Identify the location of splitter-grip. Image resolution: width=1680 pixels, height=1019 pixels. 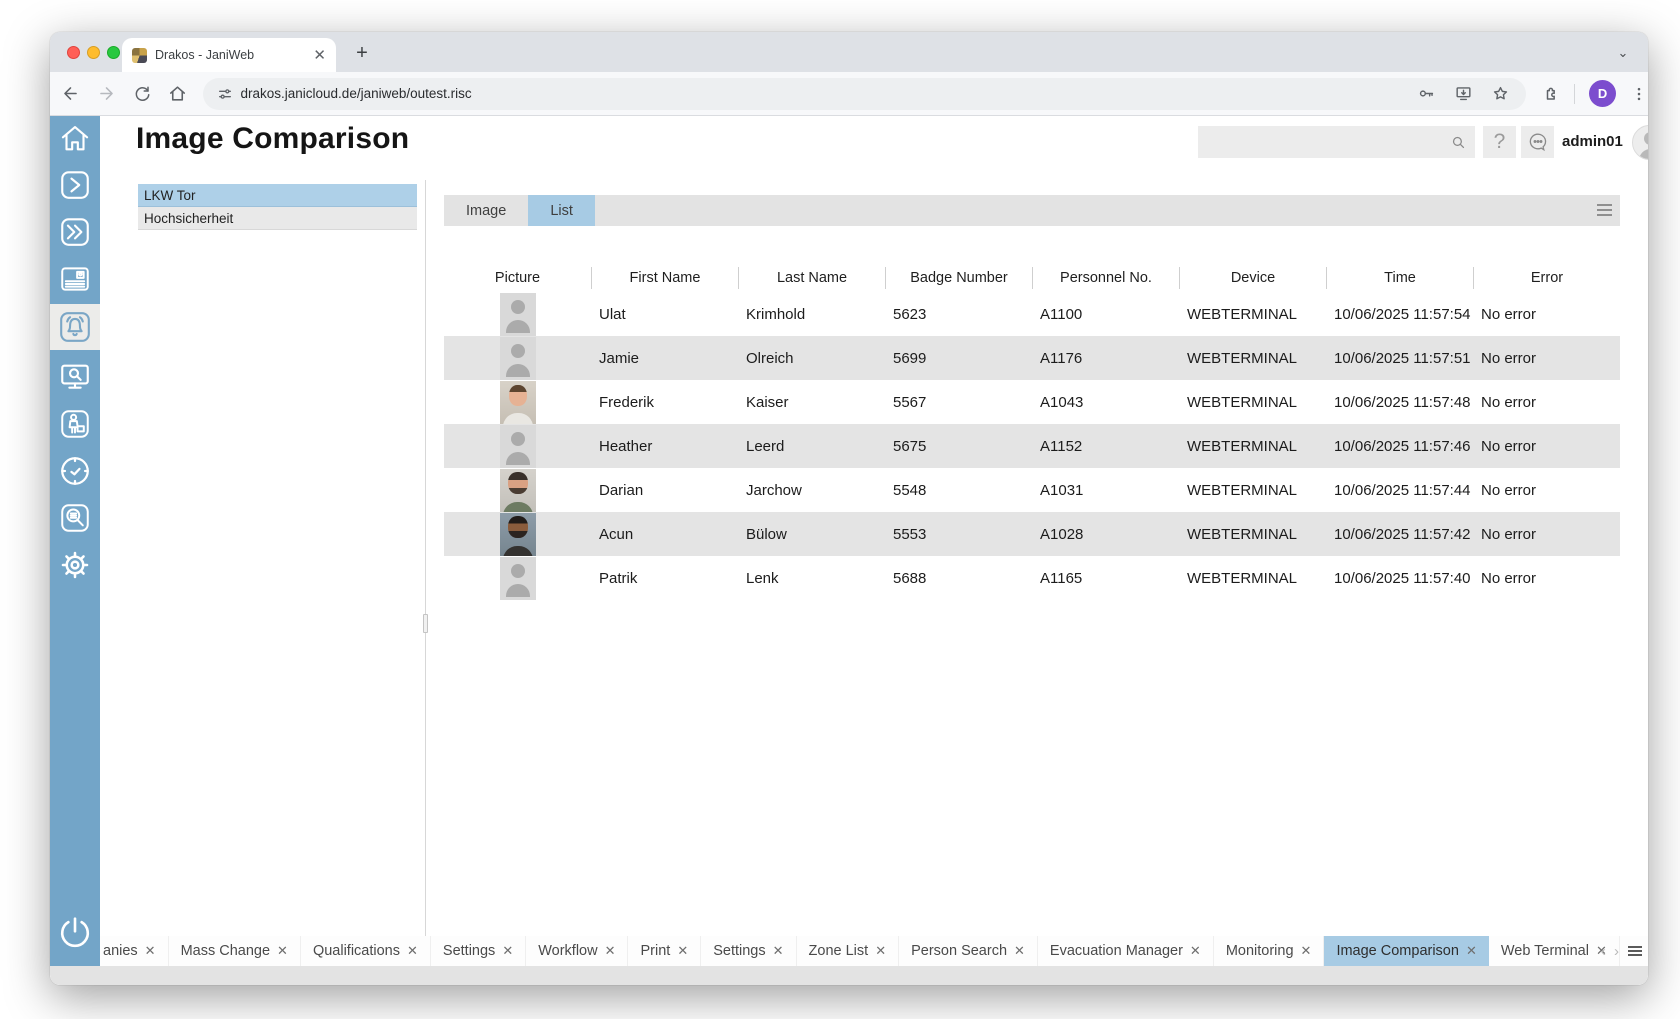
(425, 623).